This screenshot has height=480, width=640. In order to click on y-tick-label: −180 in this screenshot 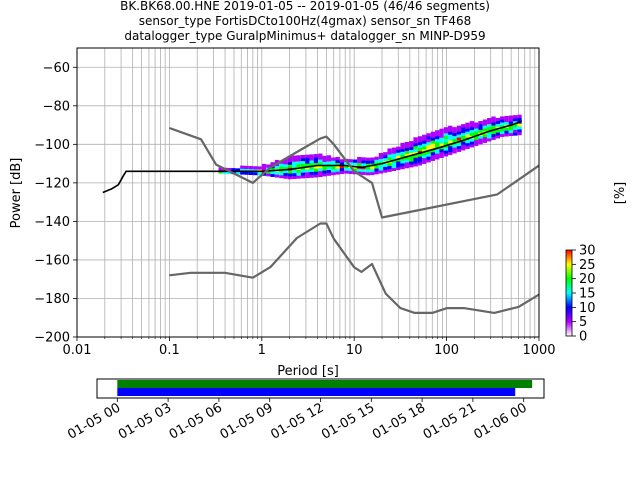, I will do `click(52, 299)`.